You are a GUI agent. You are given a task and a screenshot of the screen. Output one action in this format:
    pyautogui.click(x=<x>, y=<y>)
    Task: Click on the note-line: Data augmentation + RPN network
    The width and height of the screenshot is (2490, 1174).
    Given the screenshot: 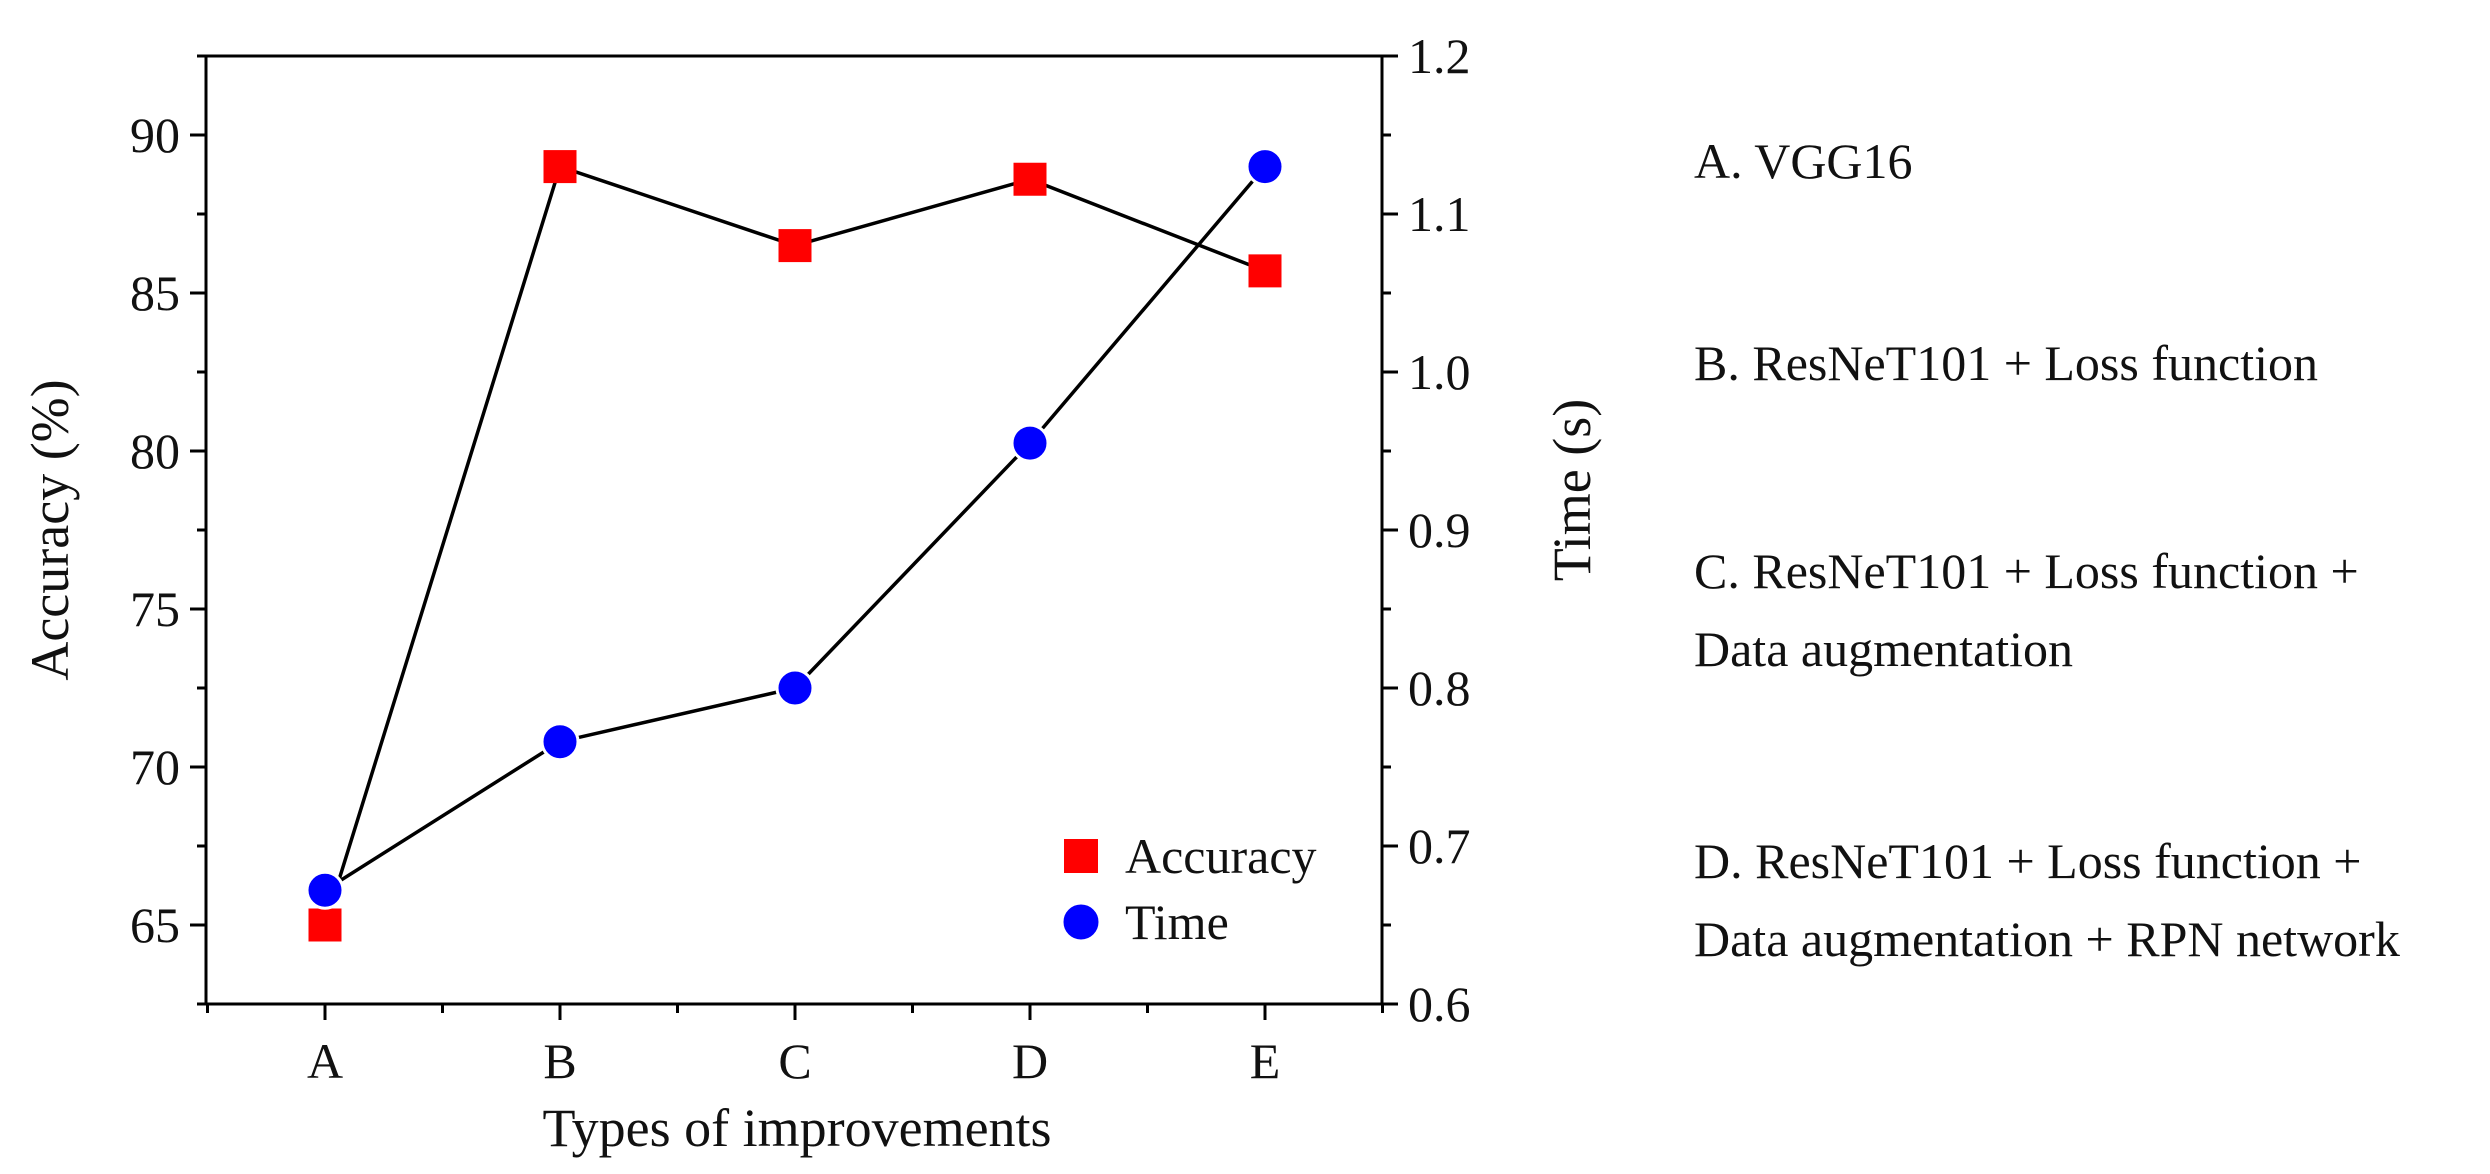 What is the action you would take?
    pyautogui.click(x=2047, y=939)
    